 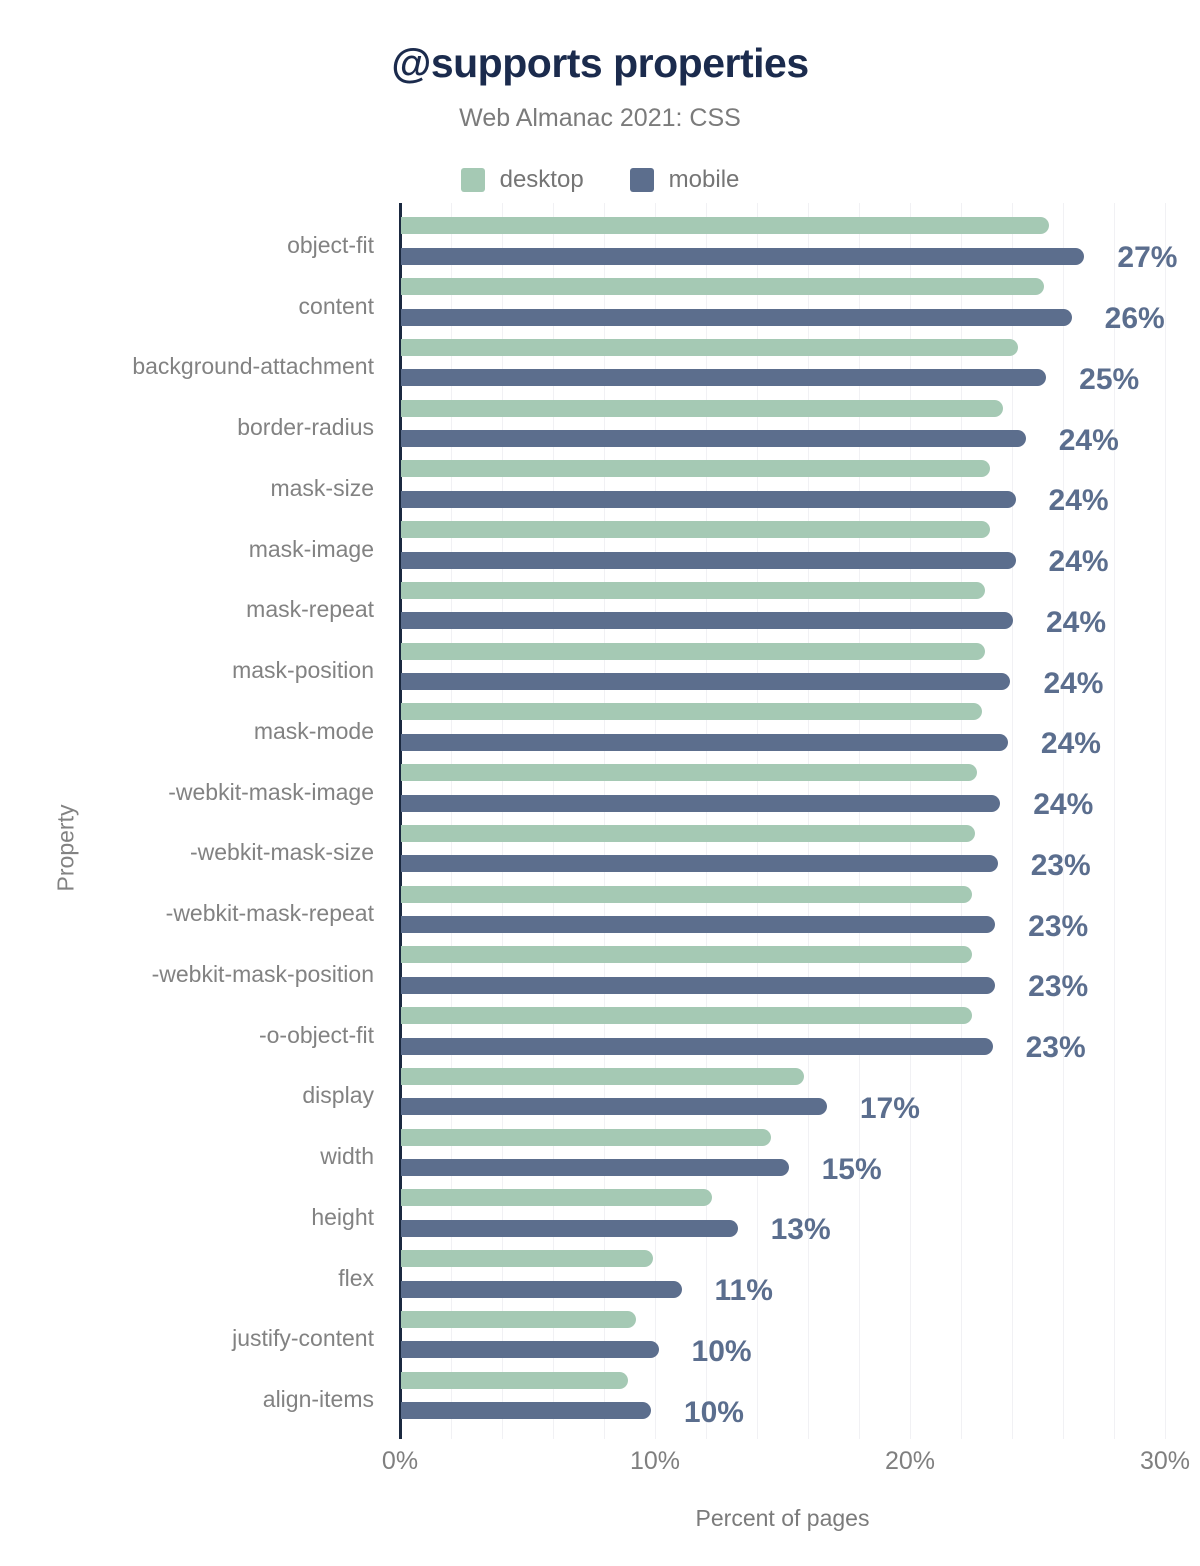 I want to click on mobile-bar-row: 15%, so click(x=783, y=1168).